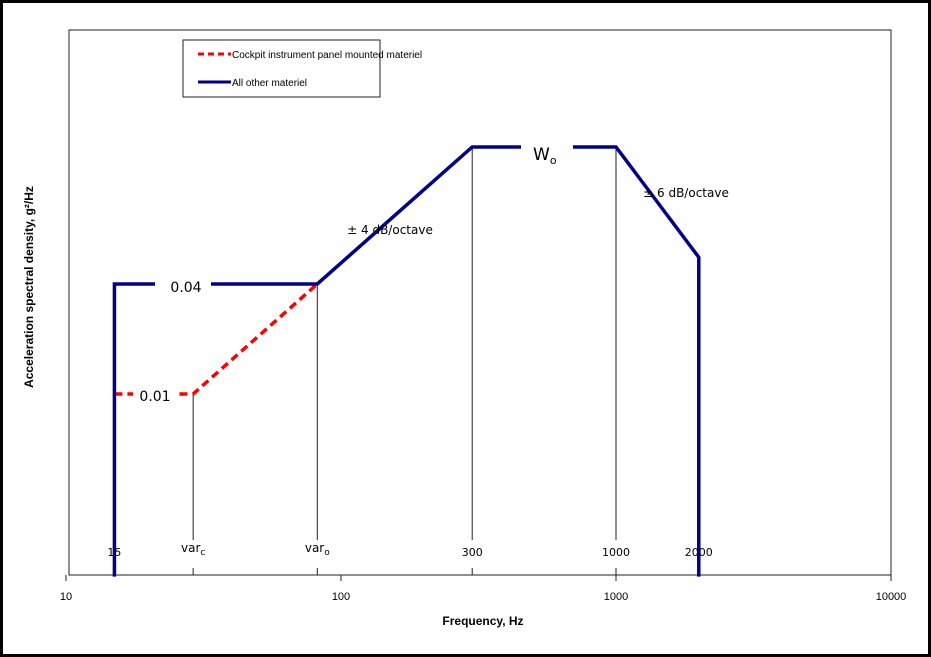 This screenshot has width=931, height=657. I want to click on level-low-label: 0.01, so click(154, 397).